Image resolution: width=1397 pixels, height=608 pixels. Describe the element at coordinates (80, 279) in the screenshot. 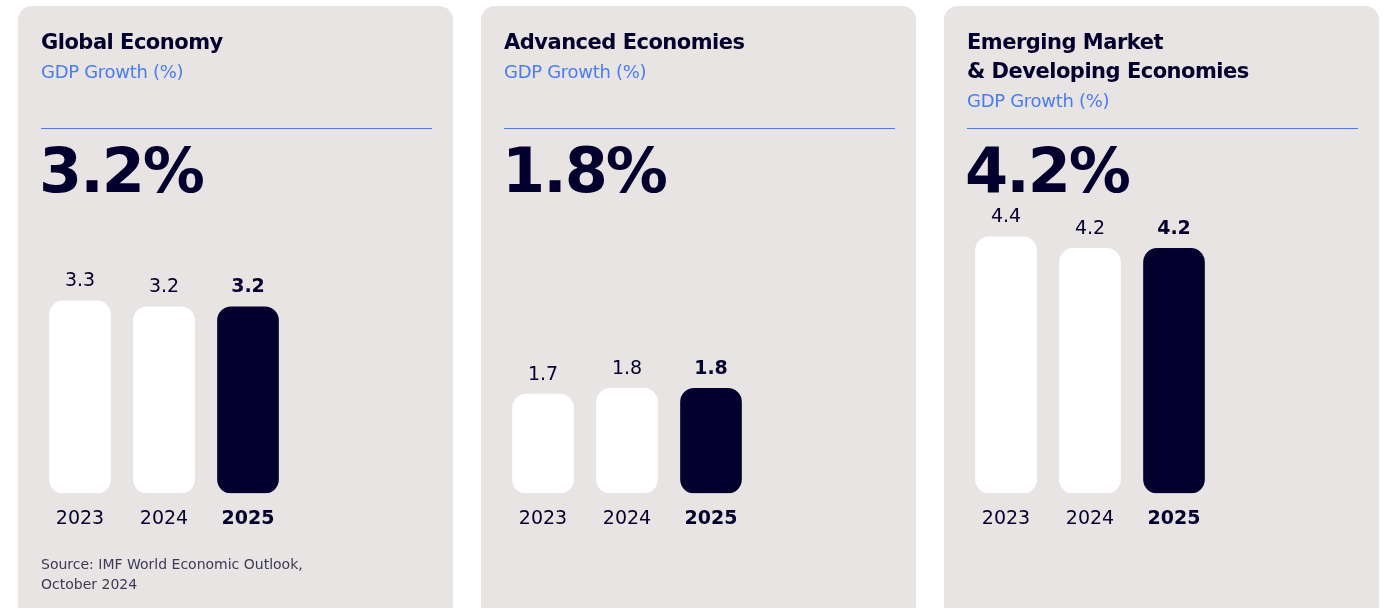

I see `data-label: 3.3` at that location.